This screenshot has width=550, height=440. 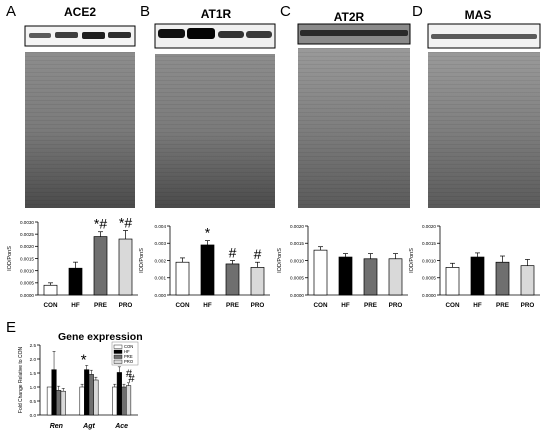 I want to click on x-tick-label: Ren, so click(x=56, y=426).